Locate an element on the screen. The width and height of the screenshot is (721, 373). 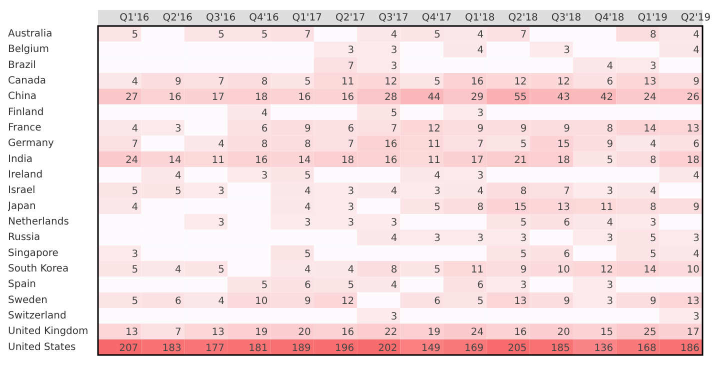
y-tick-label: Israel is located at coordinates (22, 190).